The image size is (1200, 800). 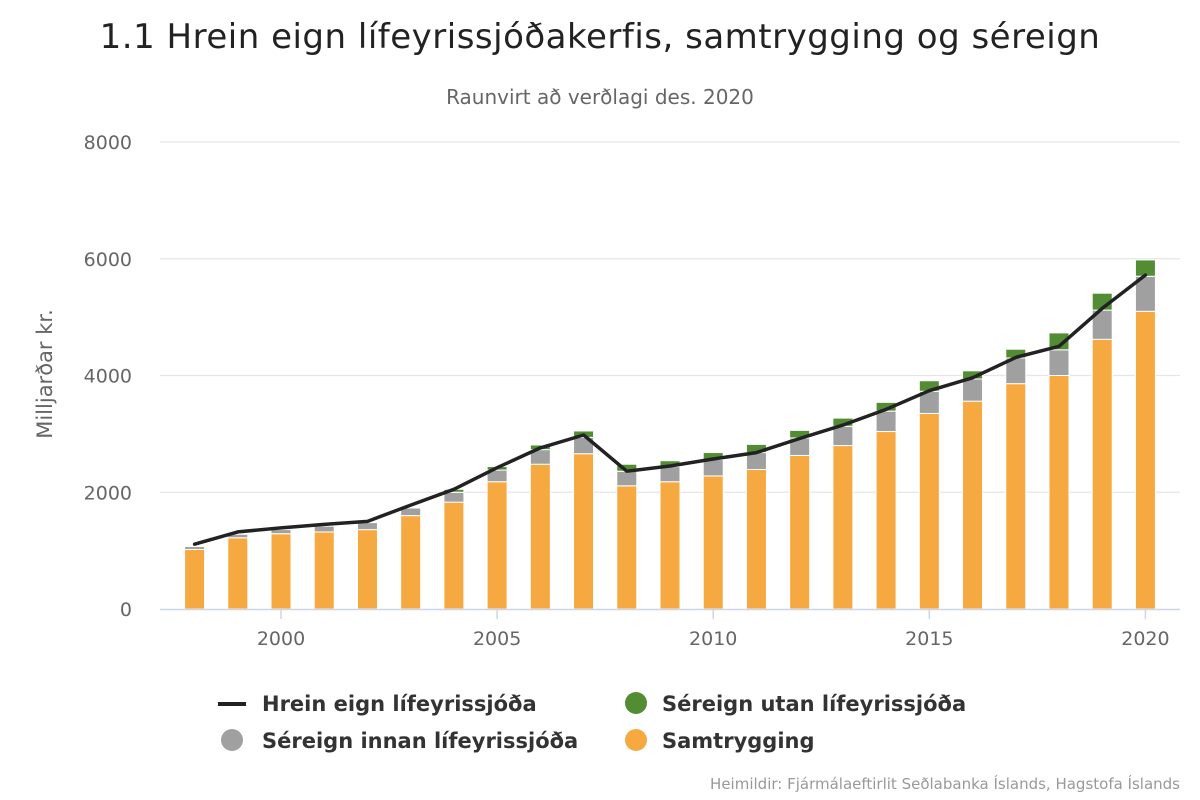 I want to click on bar-s-reign-innan-l-feyrissj-a-2009, so click(x=670, y=474).